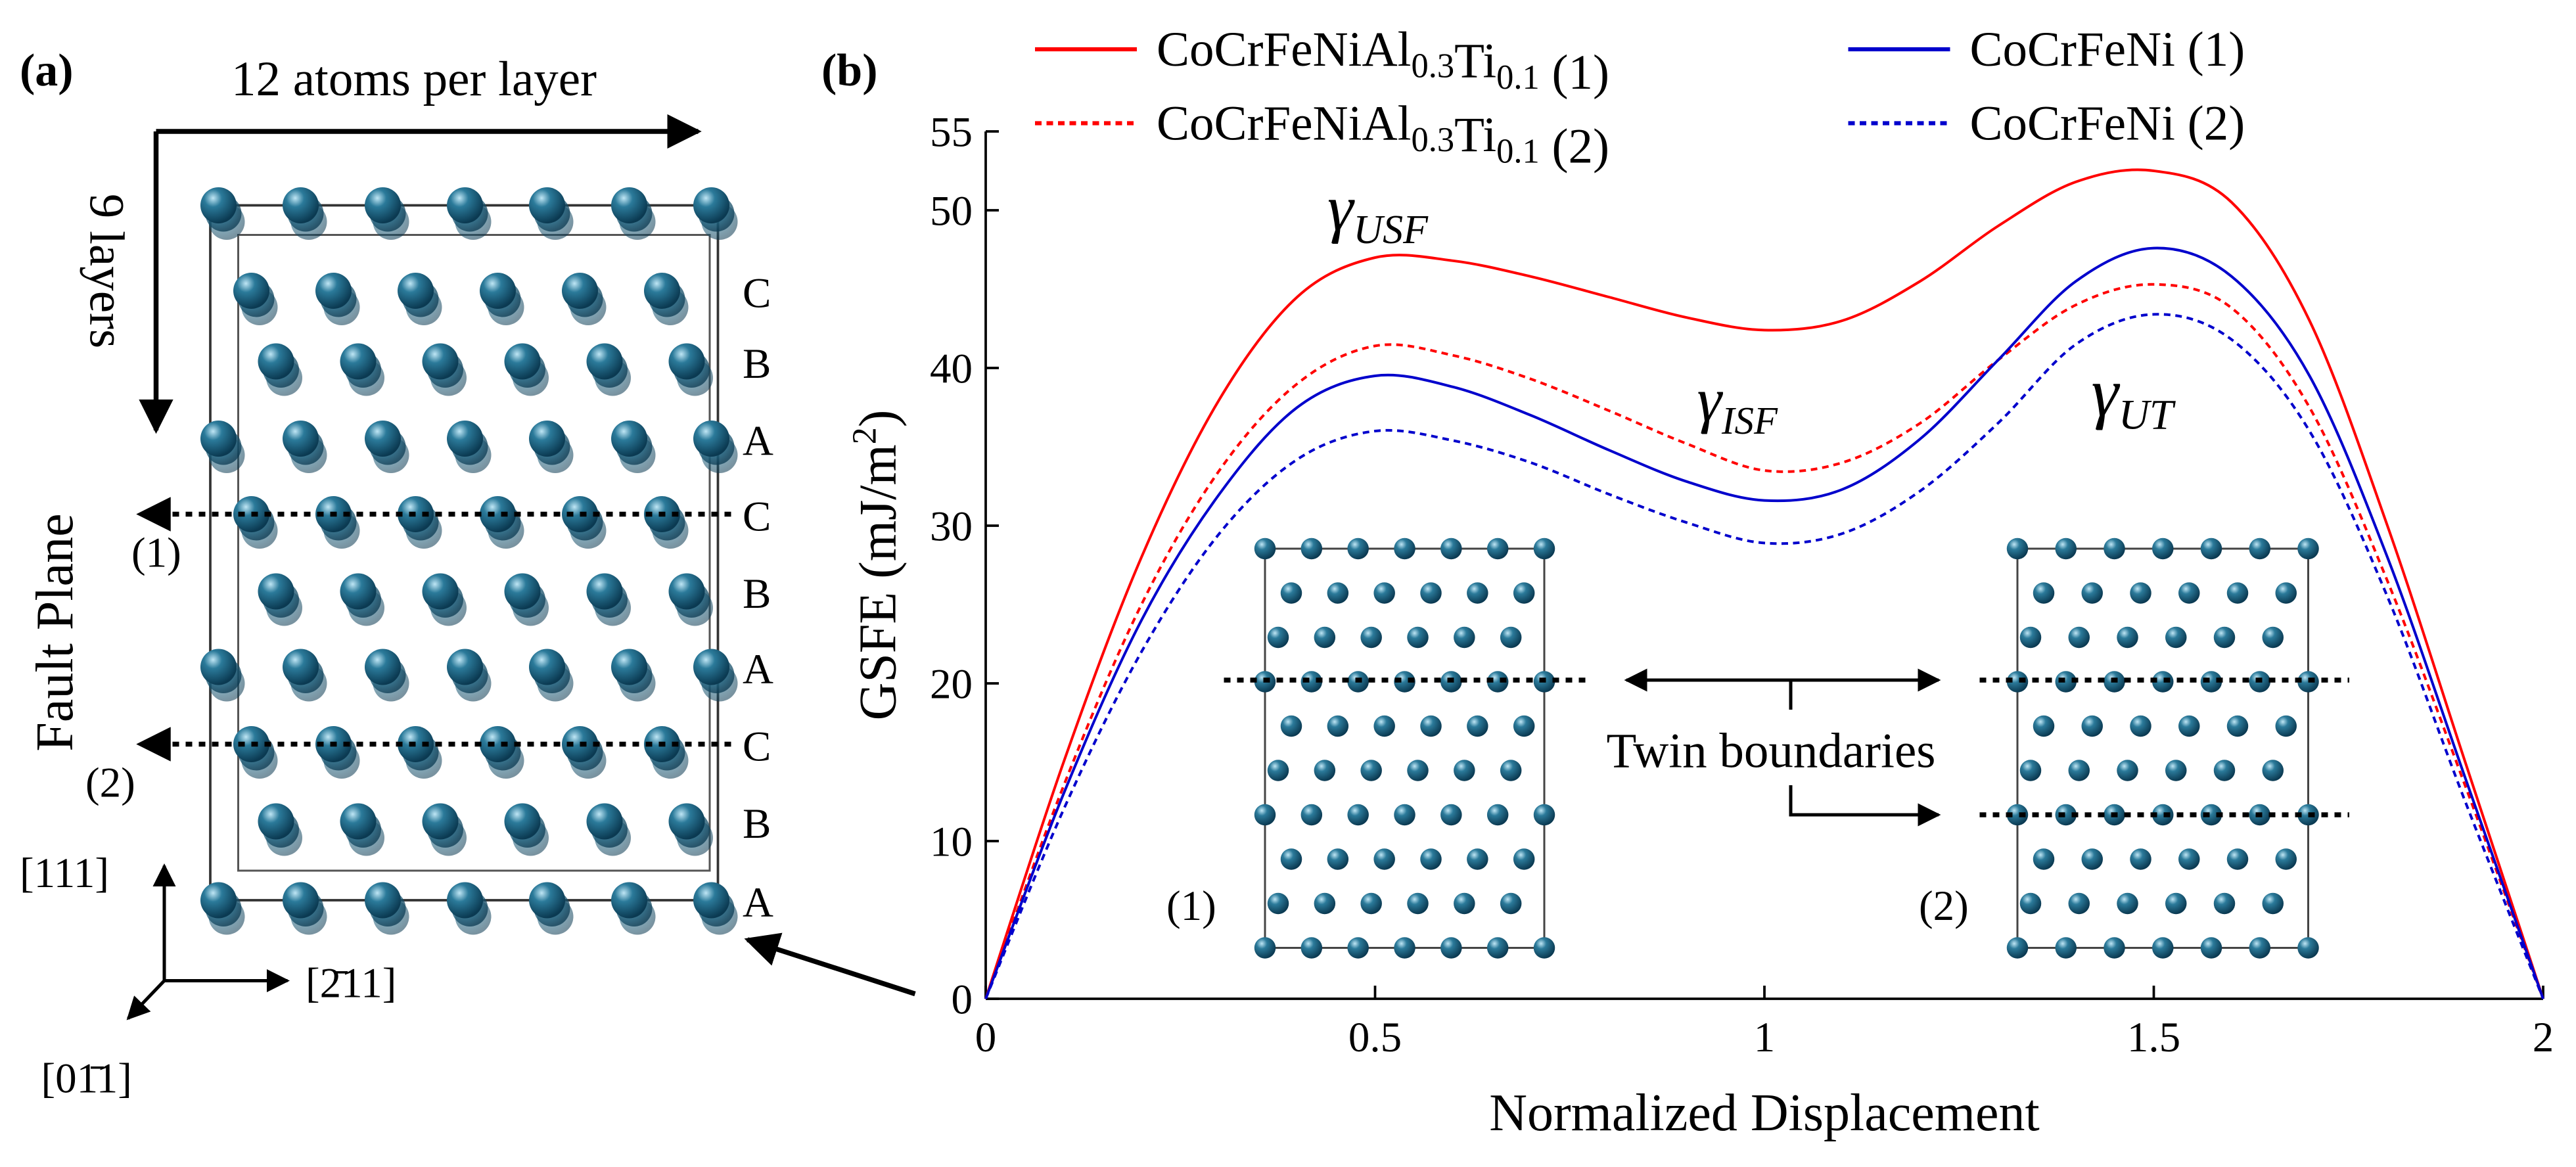  I want to click on inset-note: Twin boundaries, so click(1771, 751).